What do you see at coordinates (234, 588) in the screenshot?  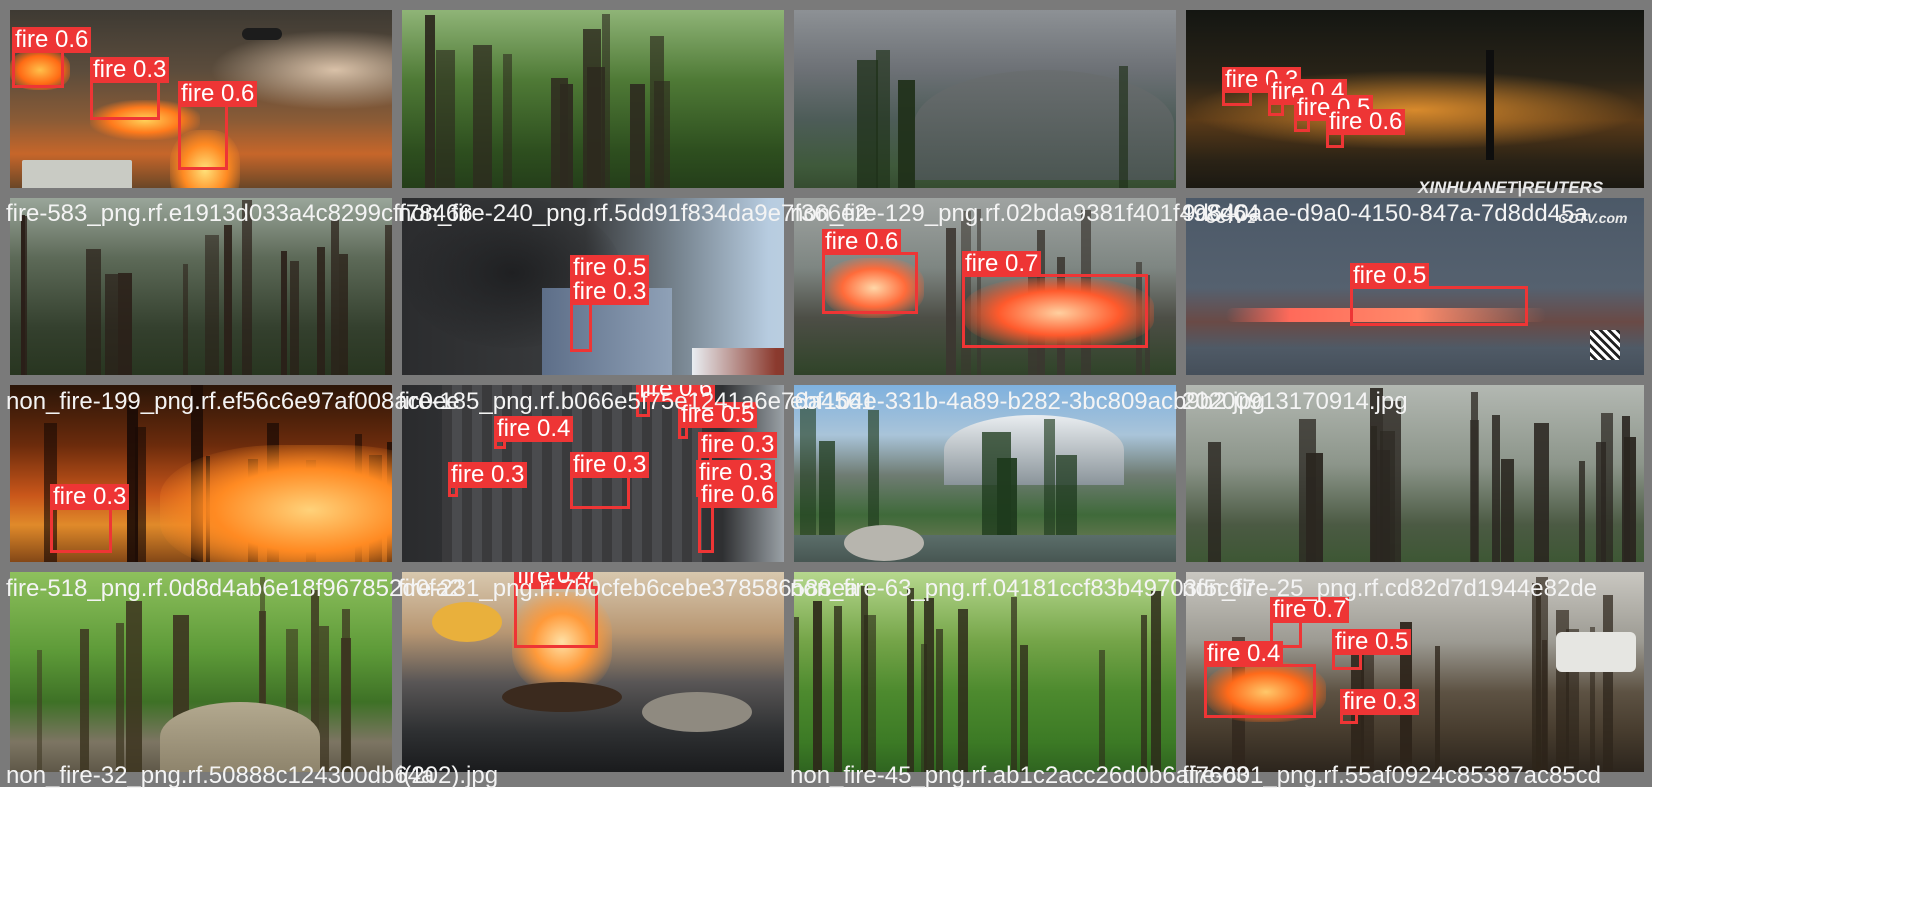 I see `image-filename-caption: fire-518_png.rf.0d8d4ab6e18f967852d0fa2` at bounding box center [234, 588].